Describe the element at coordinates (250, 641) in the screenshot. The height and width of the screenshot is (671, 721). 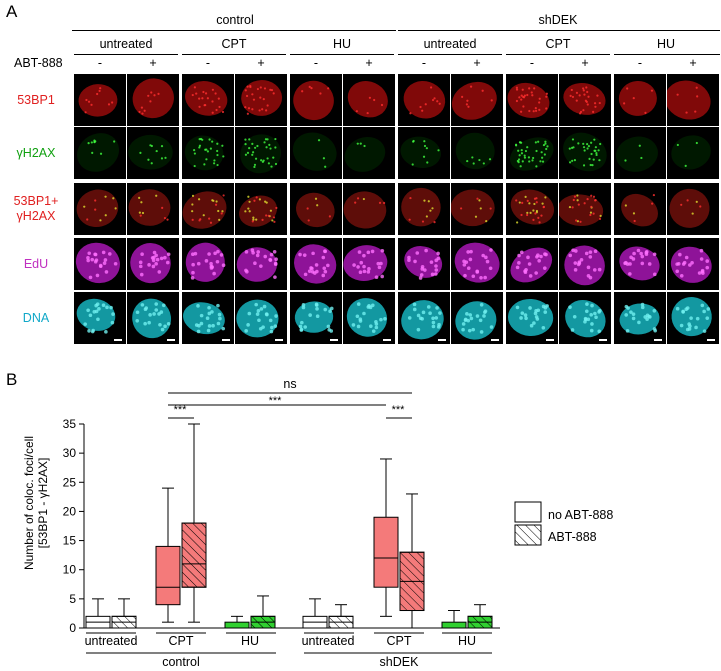
I see `x-label-hu-1: HU` at that location.